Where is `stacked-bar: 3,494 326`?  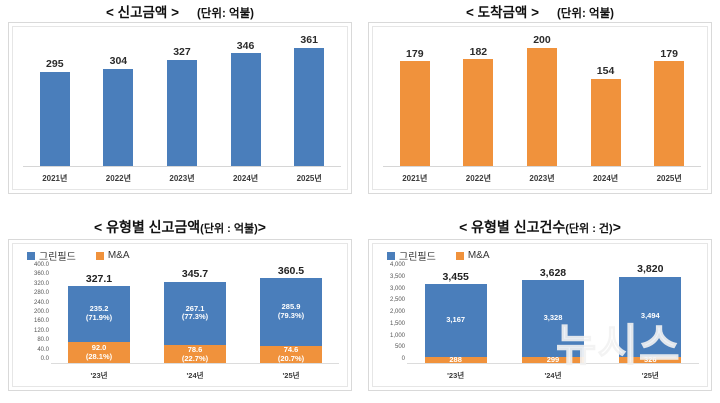 stacked-bar: 3,494 326 is located at coordinates (650, 320).